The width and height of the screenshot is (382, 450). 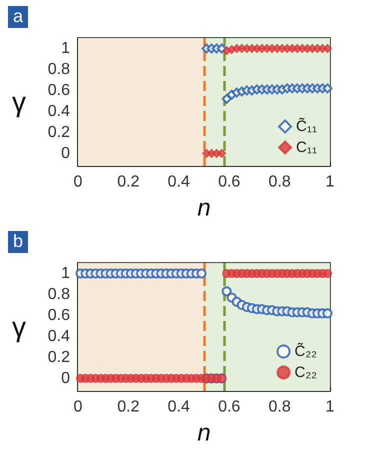 What do you see at coordinates (306, 351) in the screenshot?
I see `legend-label: C̃₂₂` at bounding box center [306, 351].